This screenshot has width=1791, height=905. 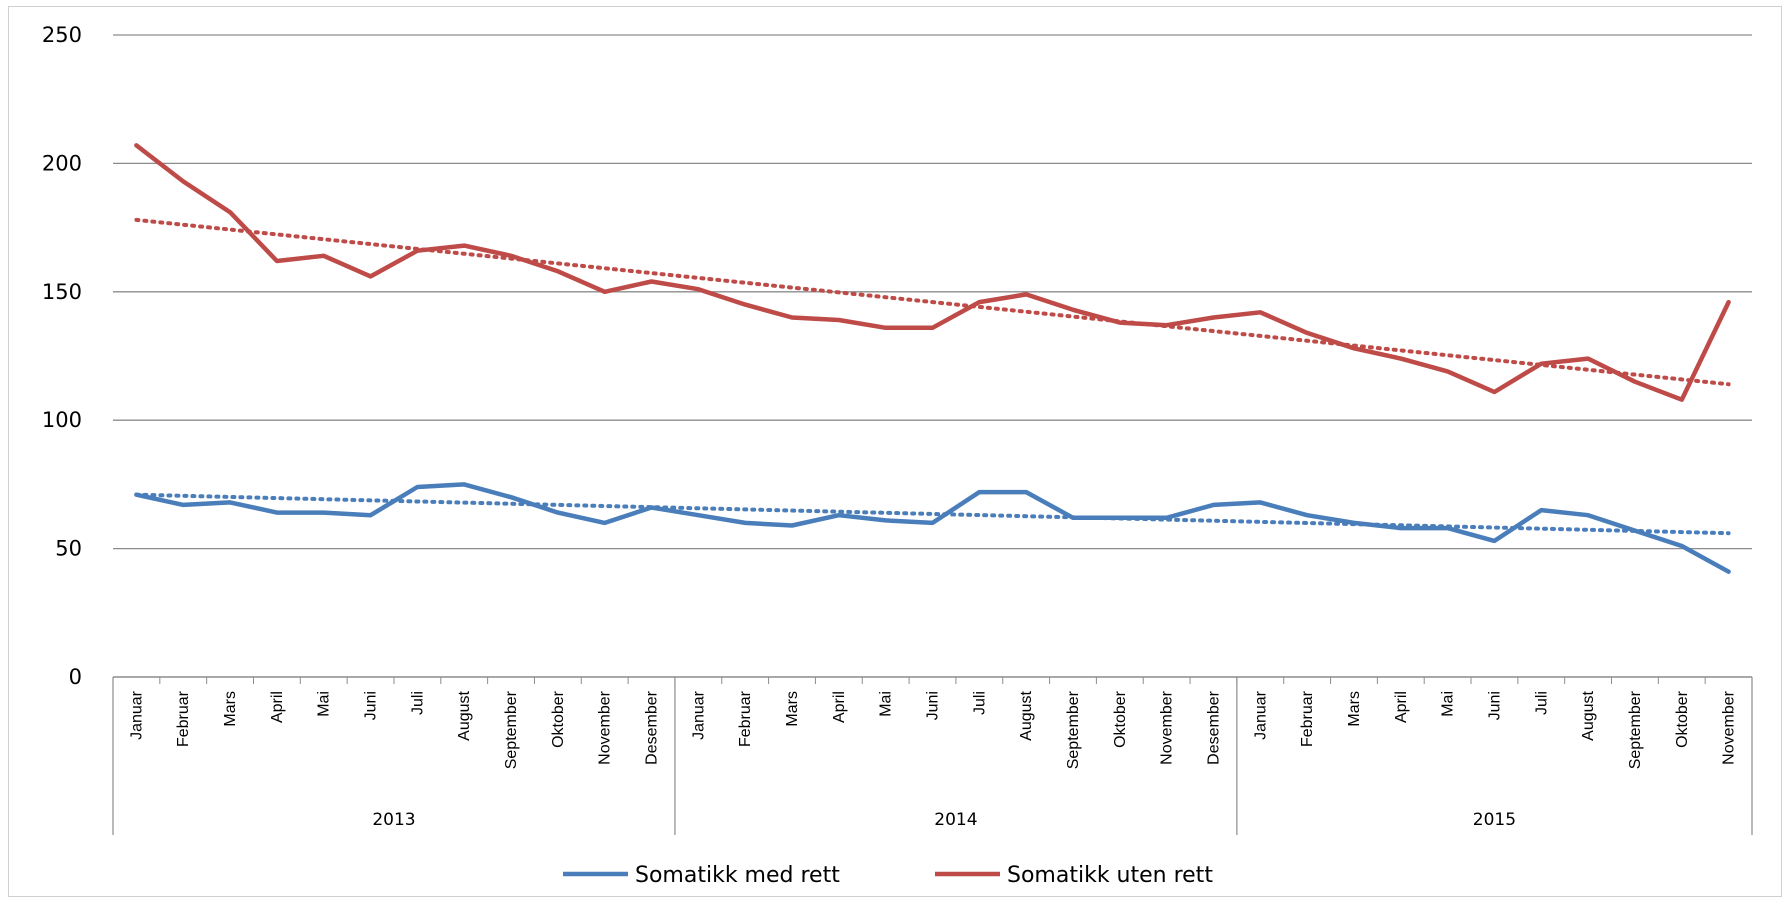 What do you see at coordinates (1494, 820) in the screenshot?
I see `year-label: 2015` at bounding box center [1494, 820].